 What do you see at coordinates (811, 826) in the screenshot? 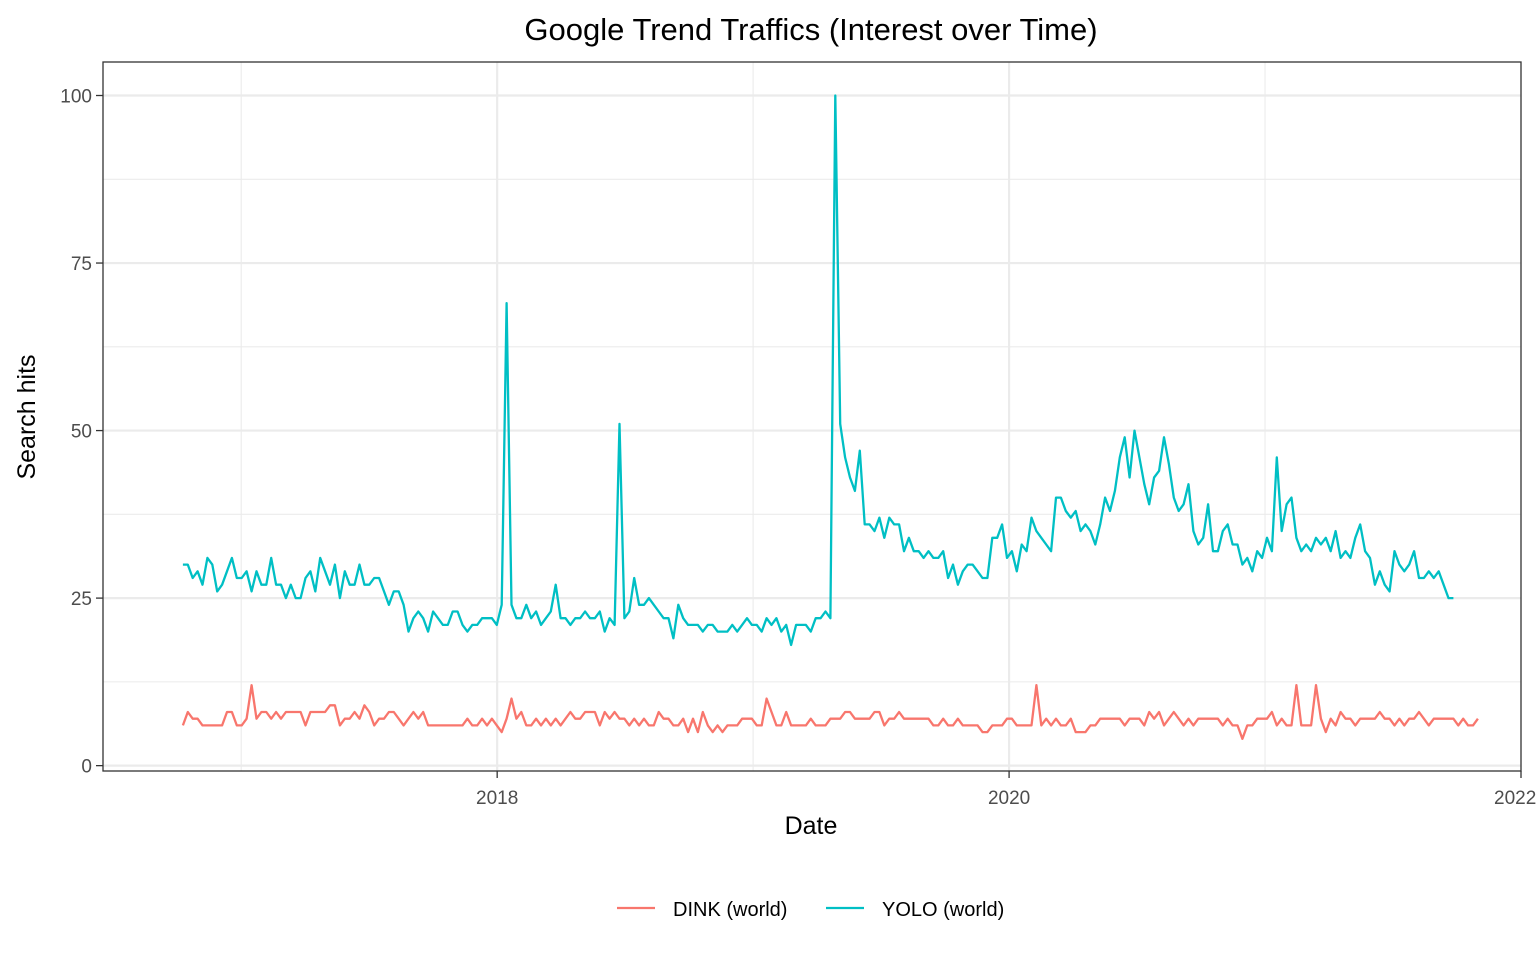
I see `x-axis-title: Date` at bounding box center [811, 826].